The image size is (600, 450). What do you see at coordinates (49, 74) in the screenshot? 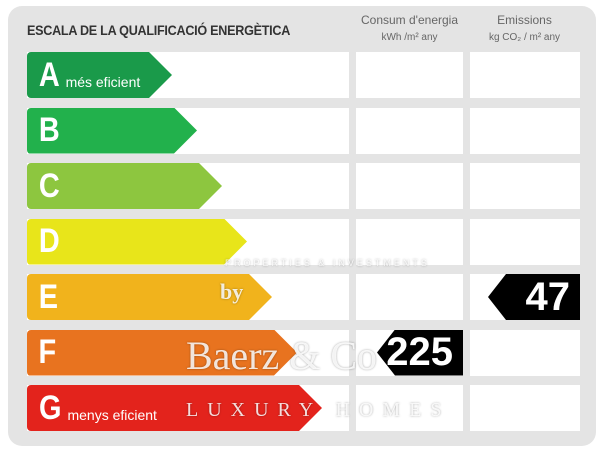
I see `rating-letter: A` at bounding box center [49, 74].